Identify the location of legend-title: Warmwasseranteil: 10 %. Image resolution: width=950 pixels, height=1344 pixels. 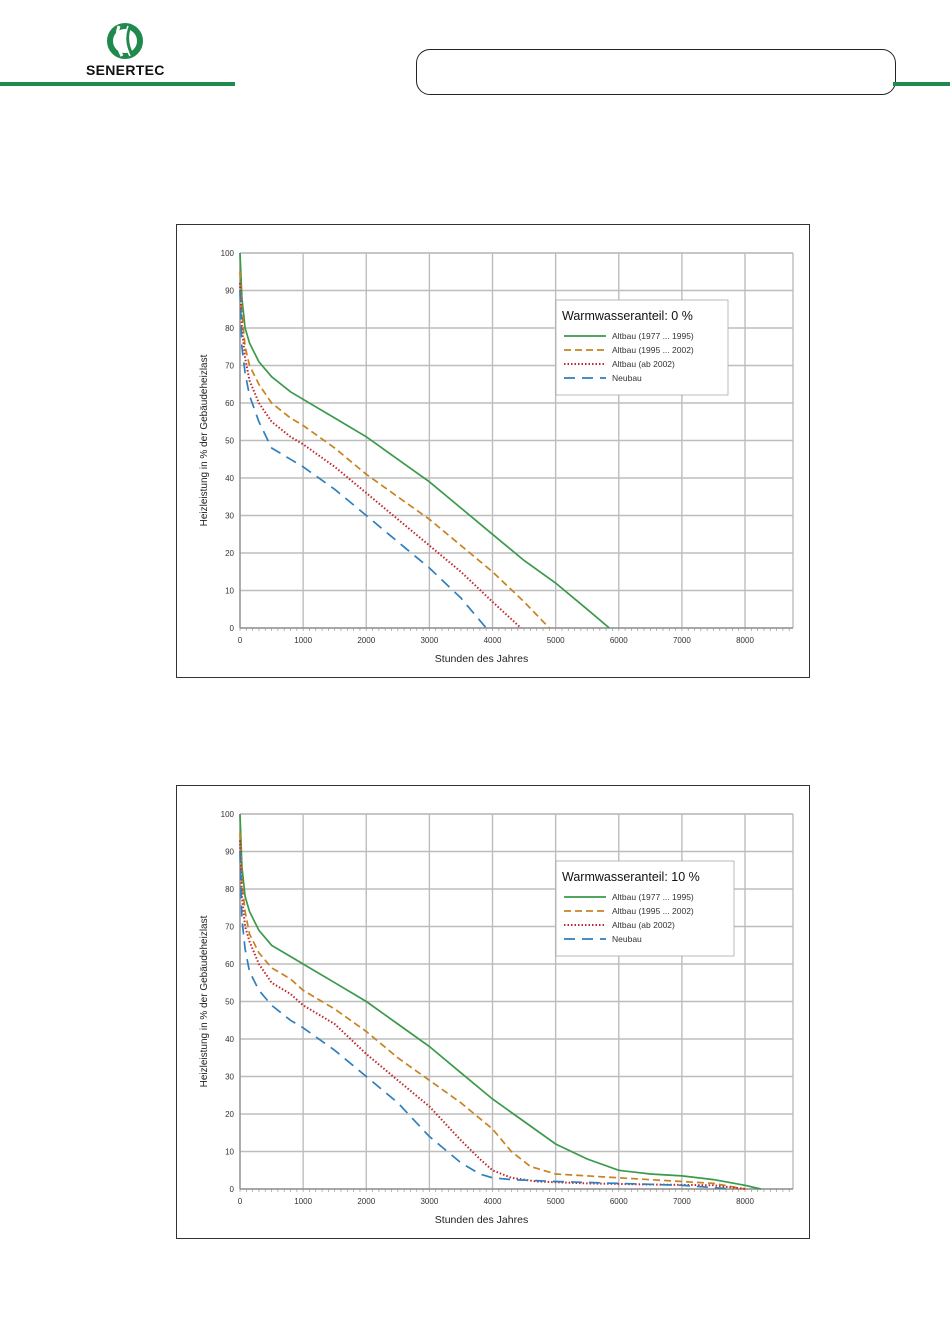
(631, 877).